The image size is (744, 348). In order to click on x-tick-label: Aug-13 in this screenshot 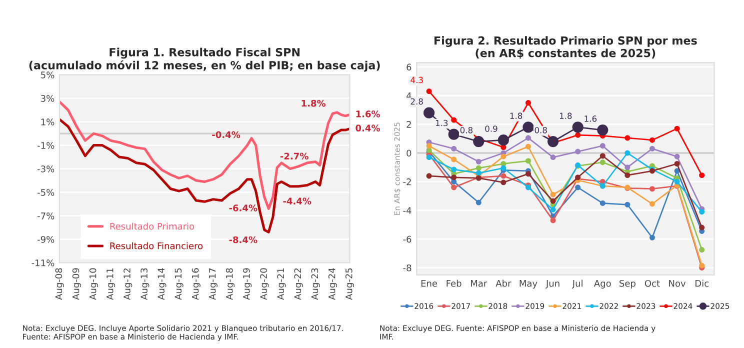, I will do `click(145, 284)`.